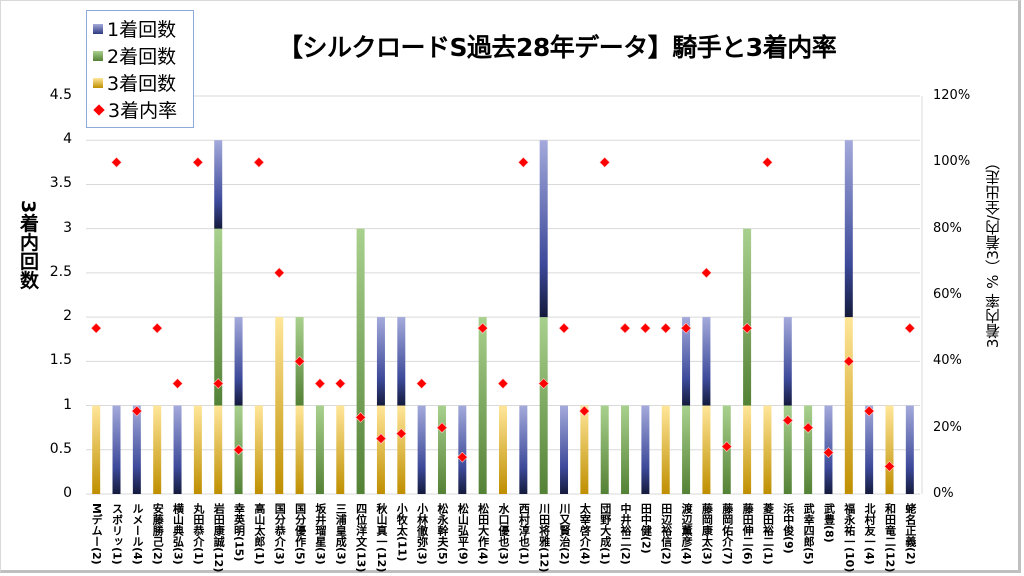  What do you see at coordinates (565, 534) in the screenshot?
I see `x-tick-label: 川又賢治(2)` at bounding box center [565, 534].